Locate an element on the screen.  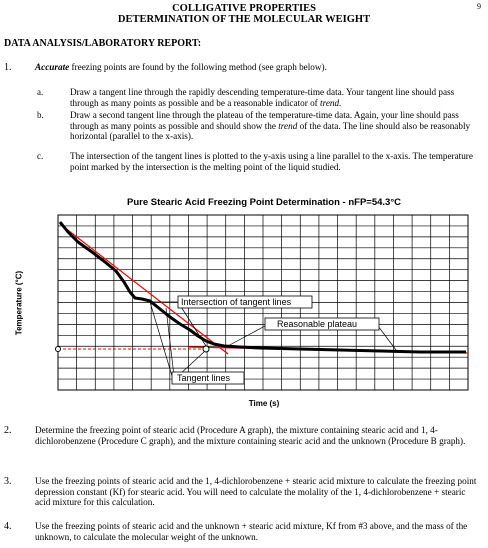
item-number: 4. is located at coordinates (8, 526).